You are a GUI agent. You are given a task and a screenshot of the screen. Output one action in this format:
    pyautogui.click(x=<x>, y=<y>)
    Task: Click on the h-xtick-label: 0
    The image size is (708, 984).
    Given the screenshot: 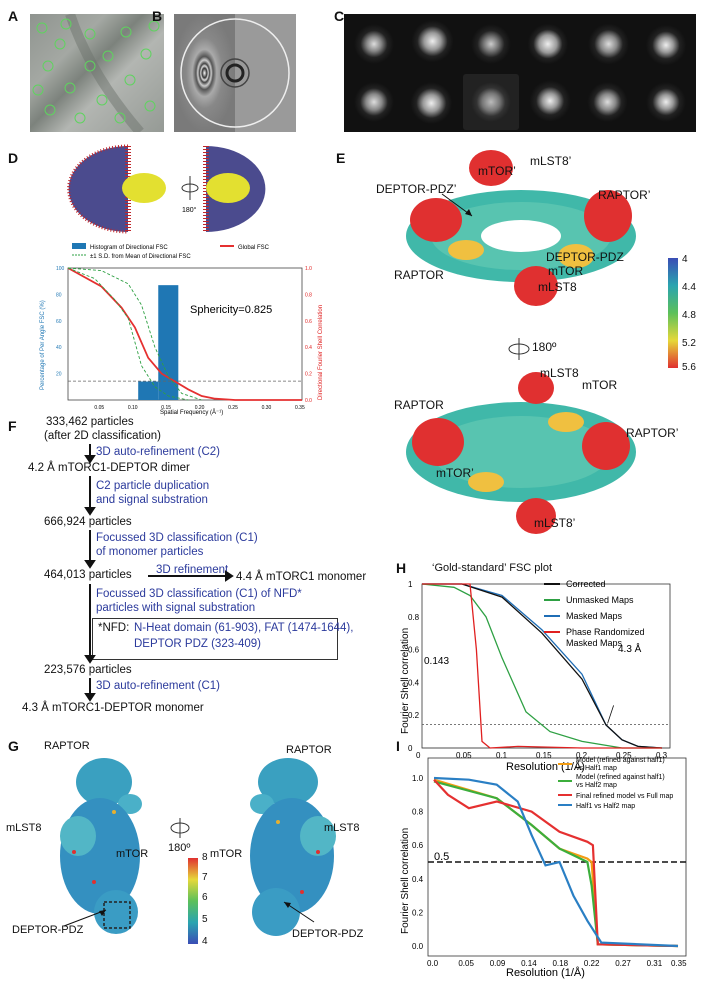 What is the action you would take?
    pyautogui.click(x=418, y=755)
    